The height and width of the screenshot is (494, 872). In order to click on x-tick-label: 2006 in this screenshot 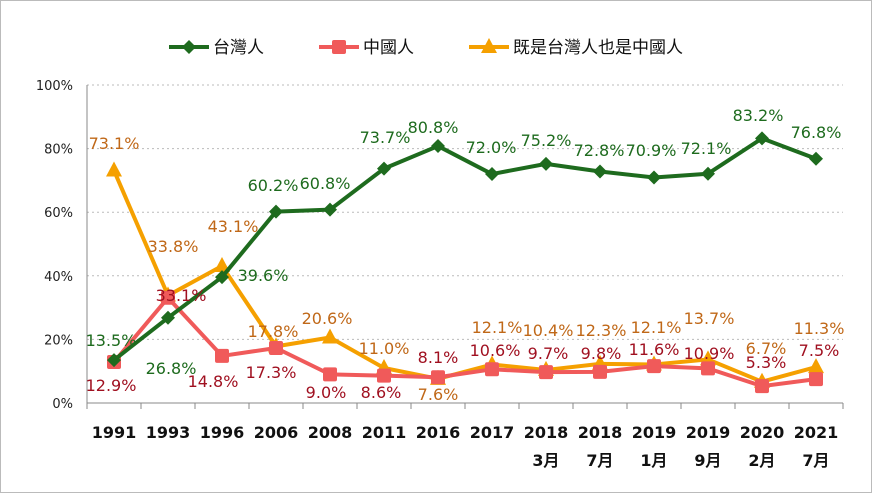, I will do `click(276, 432)`.